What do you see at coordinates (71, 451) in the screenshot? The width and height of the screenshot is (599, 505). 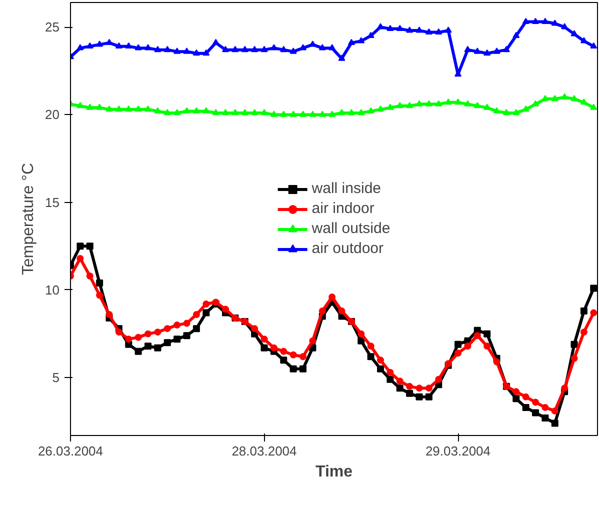 I see `x-tick-label: 26.03.2004` at bounding box center [71, 451].